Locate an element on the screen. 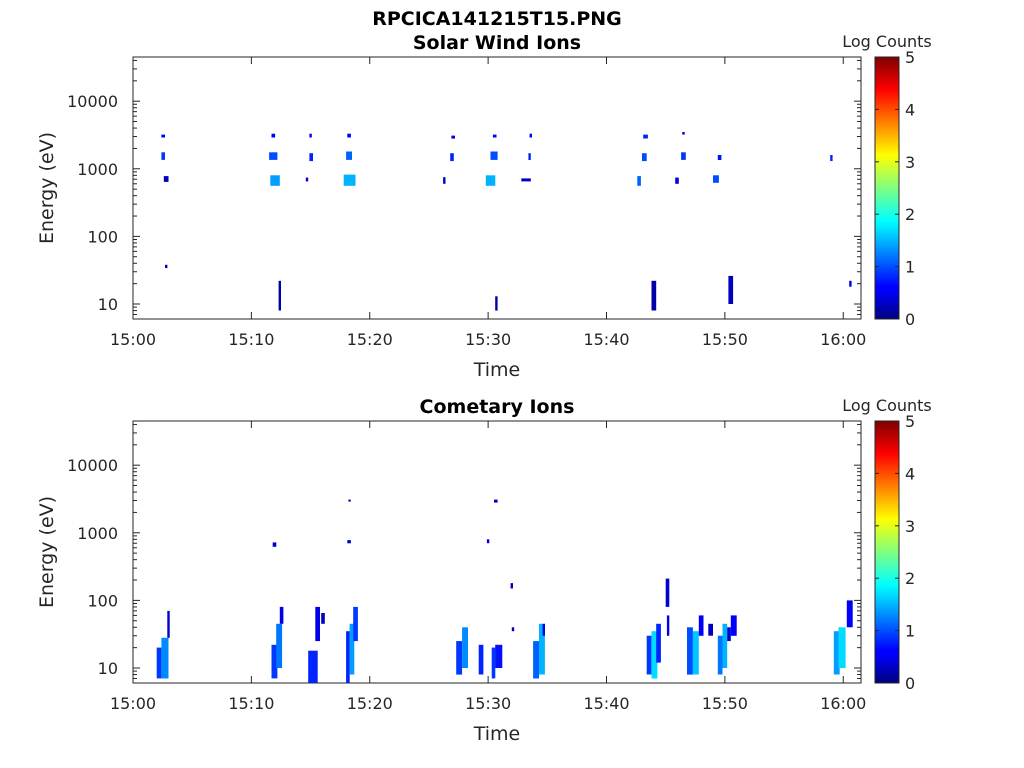 The image size is (1024, 768). colorbar-tick-label: 1 is located at coordinates (910, 267).